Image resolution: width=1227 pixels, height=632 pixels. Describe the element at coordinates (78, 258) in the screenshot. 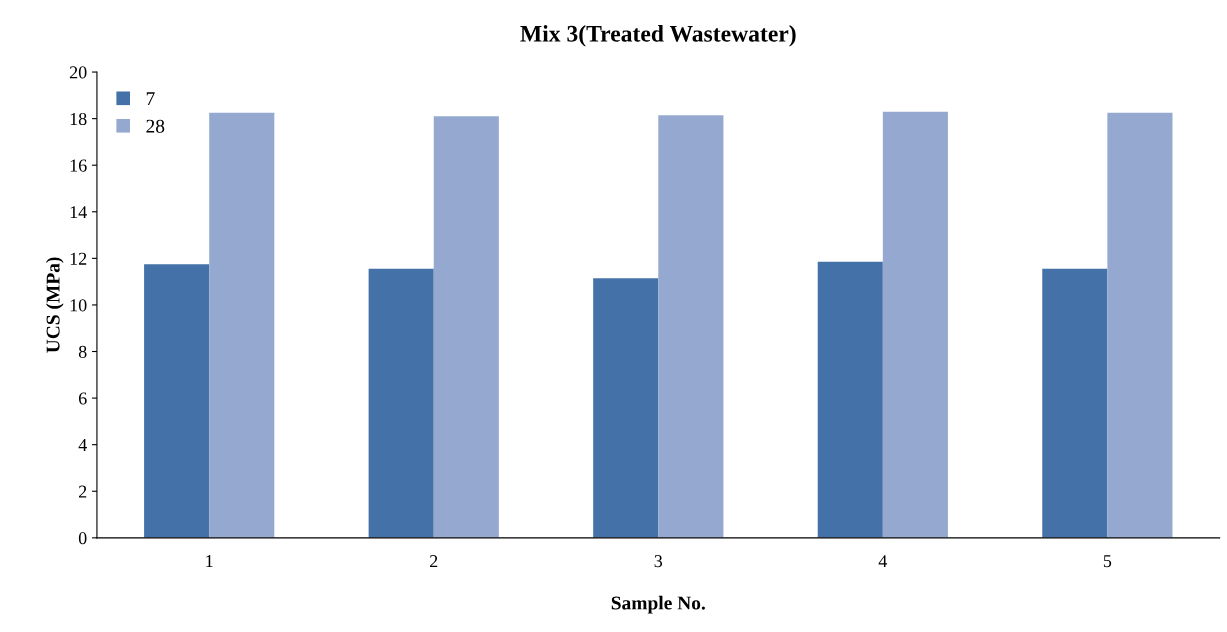

I see `y-tick-label: 12` at that location.